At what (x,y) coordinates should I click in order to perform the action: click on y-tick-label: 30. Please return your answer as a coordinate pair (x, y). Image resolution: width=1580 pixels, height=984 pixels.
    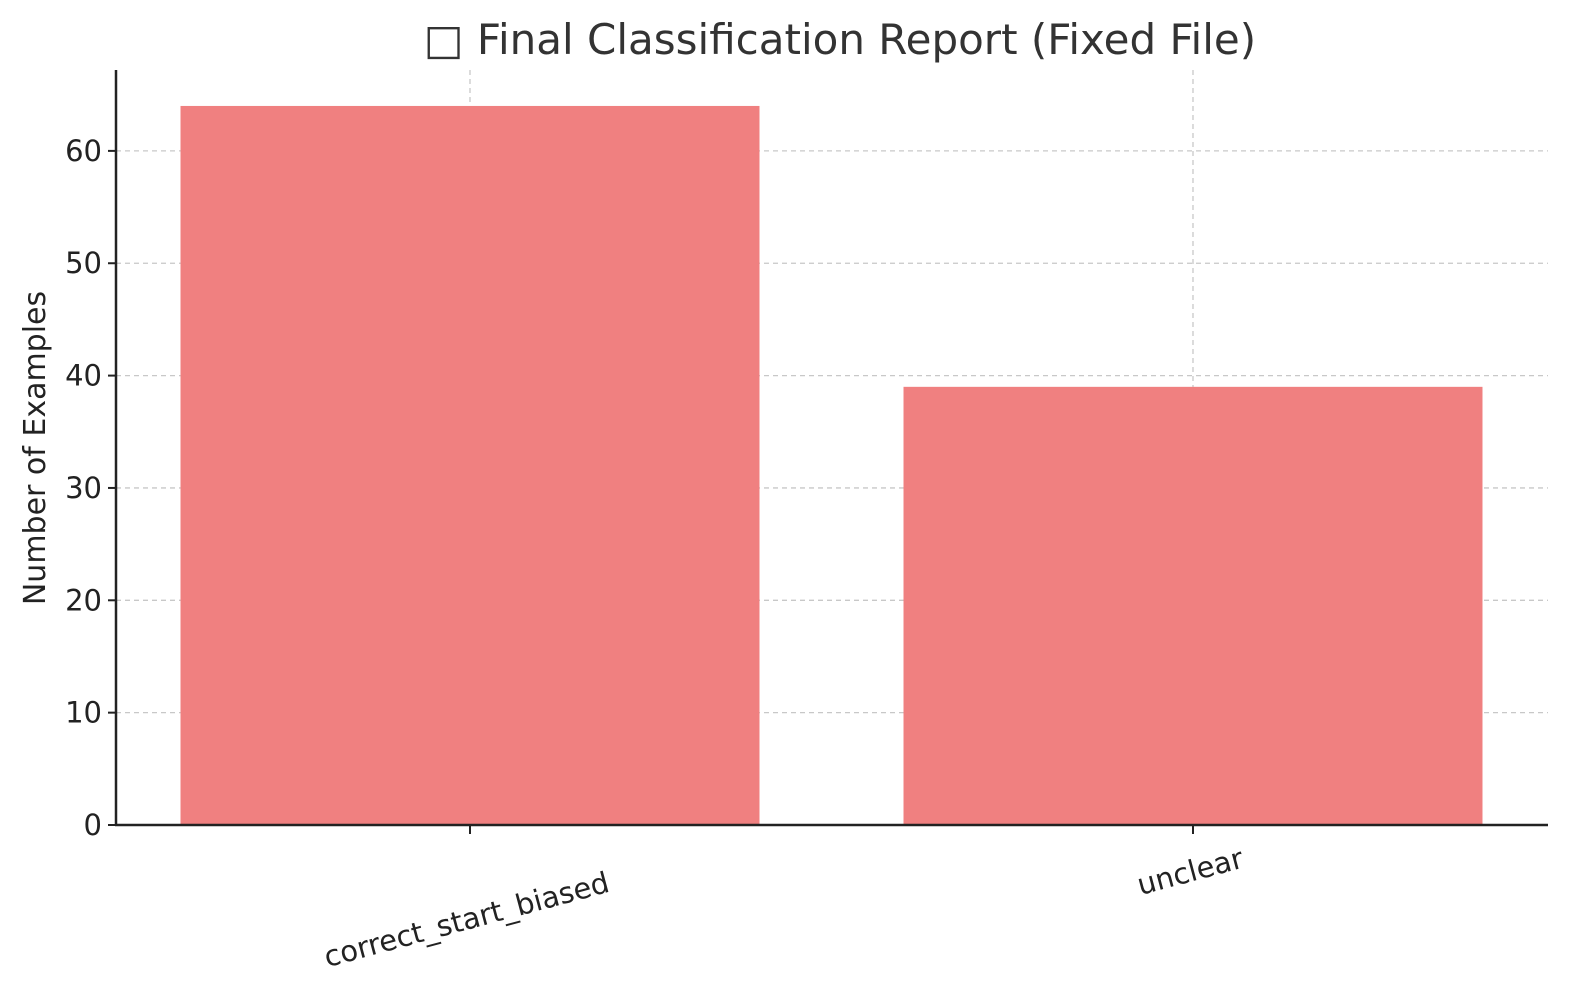
    Looking at the image, I should click on (83, 488).